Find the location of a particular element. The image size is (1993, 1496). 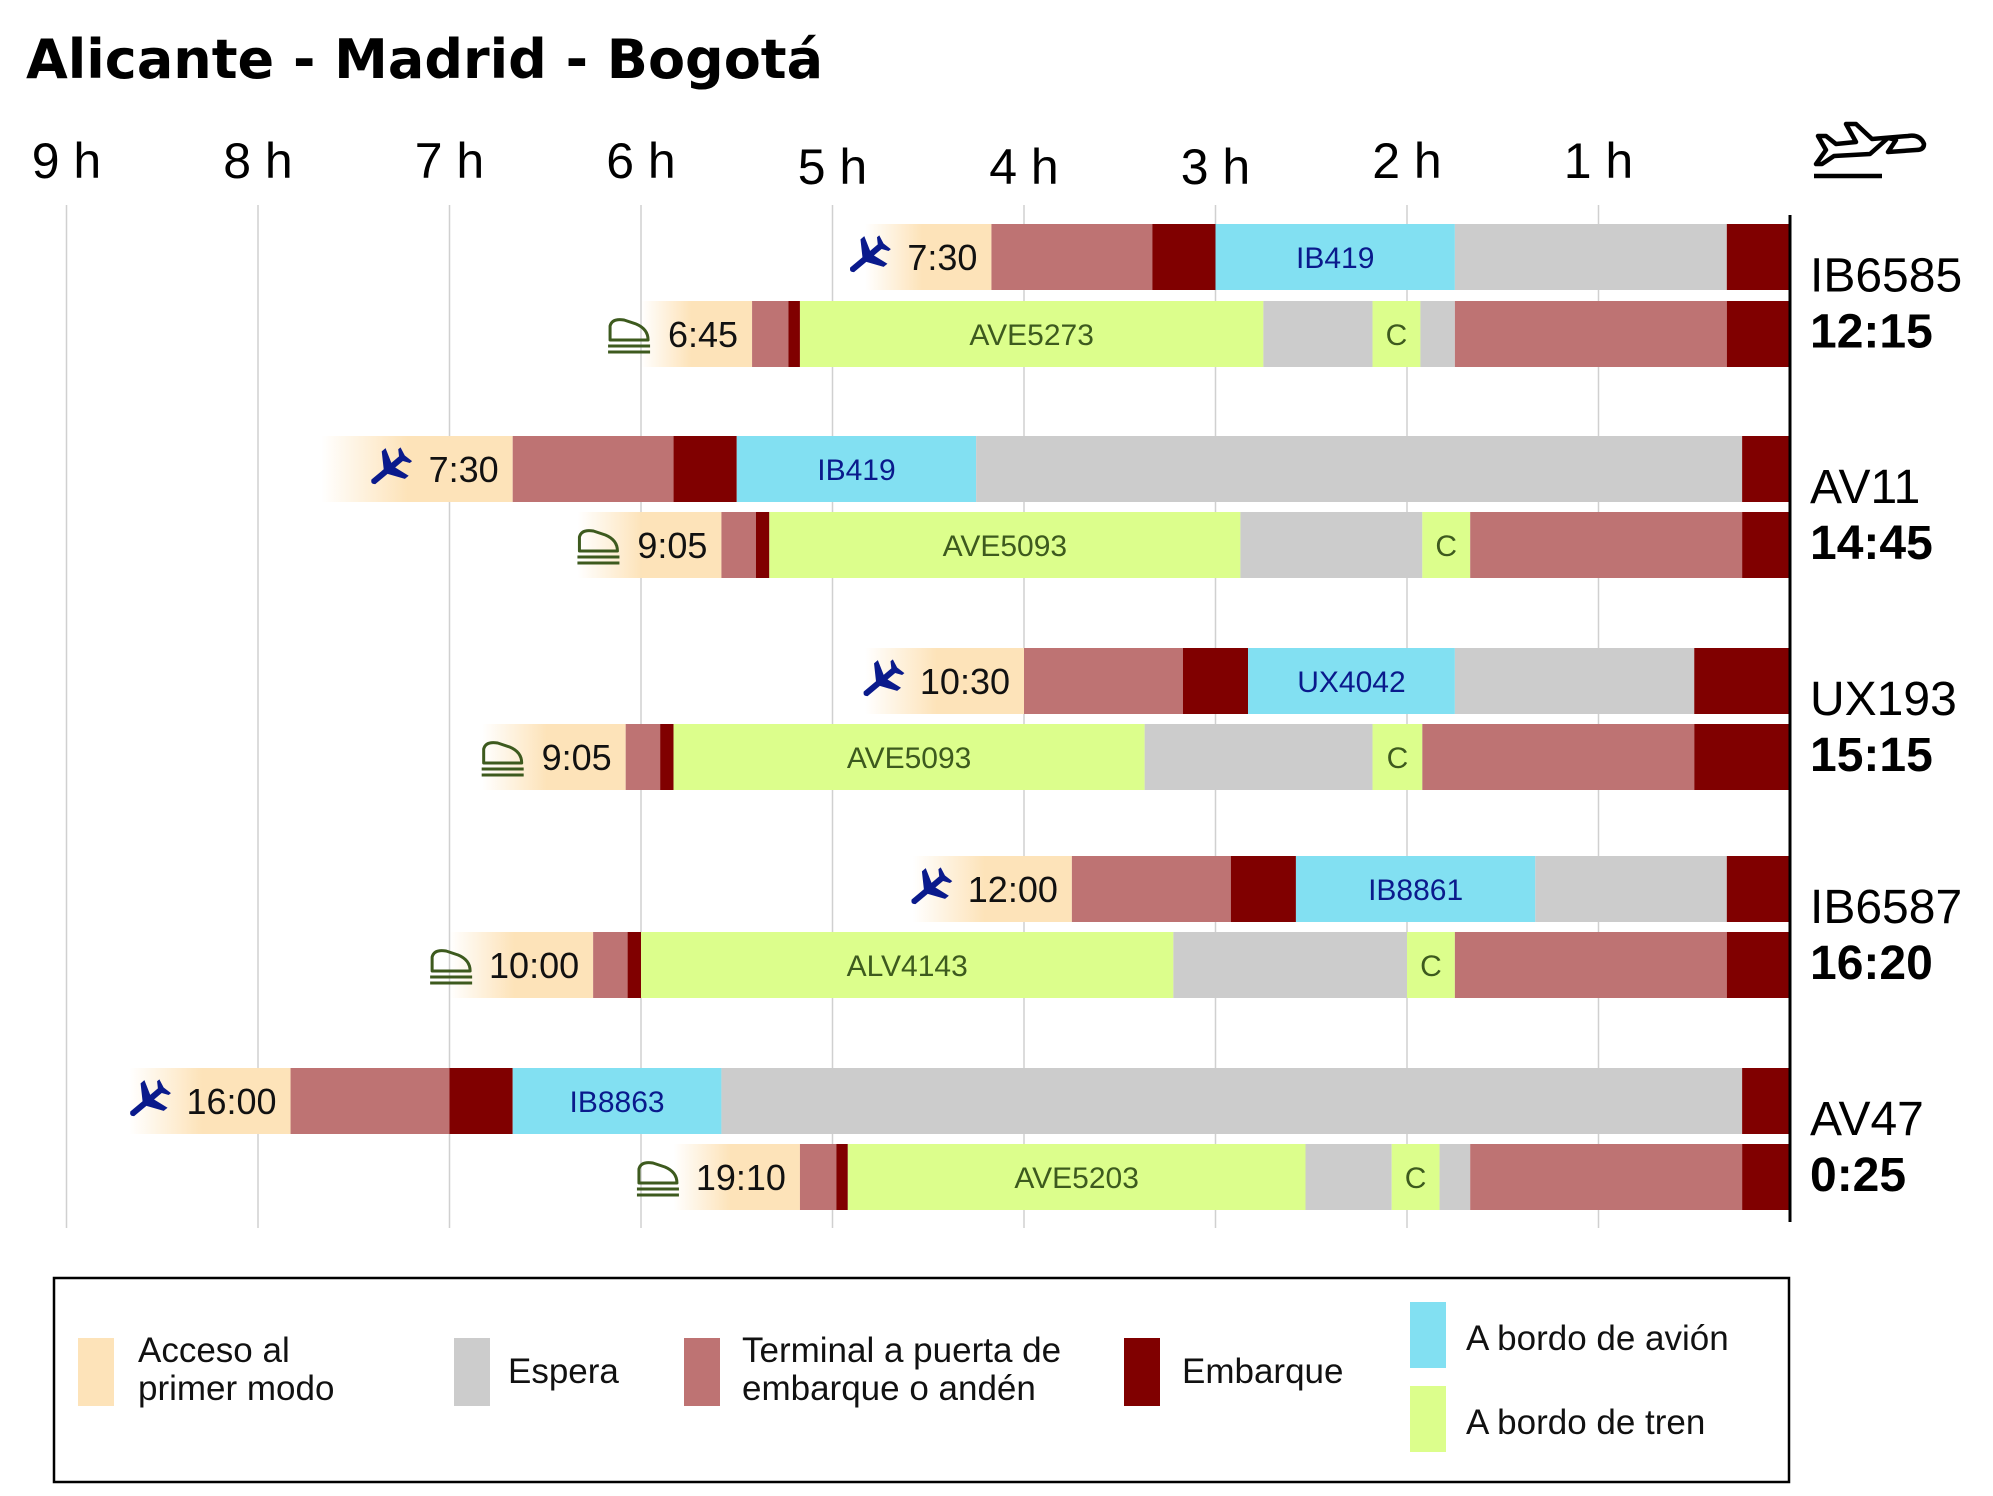

legend-box is located at coordinates (921, 1380).